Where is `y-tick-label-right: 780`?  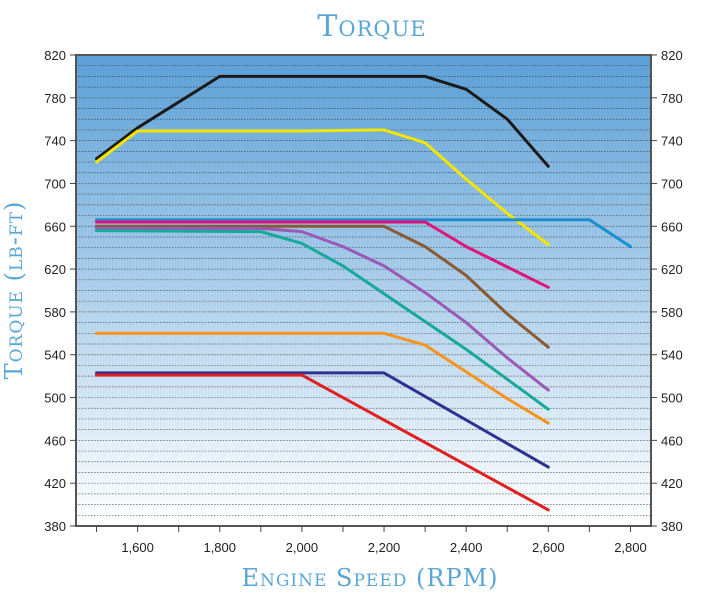 y-tick-label-right: 780 is located at coordinates (672, 98).